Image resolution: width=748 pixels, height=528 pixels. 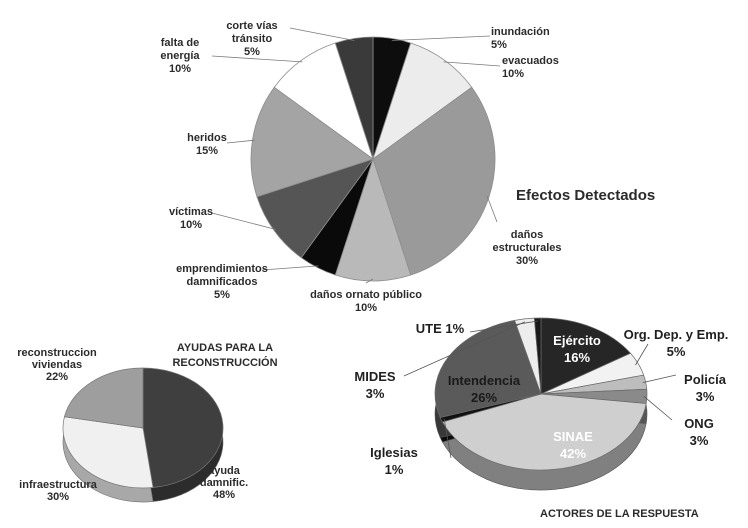 What do you see at coordinates (440, 328) in the screenshot?
I see `label-ute: UTE 1%` at bounding box center [440, 328].